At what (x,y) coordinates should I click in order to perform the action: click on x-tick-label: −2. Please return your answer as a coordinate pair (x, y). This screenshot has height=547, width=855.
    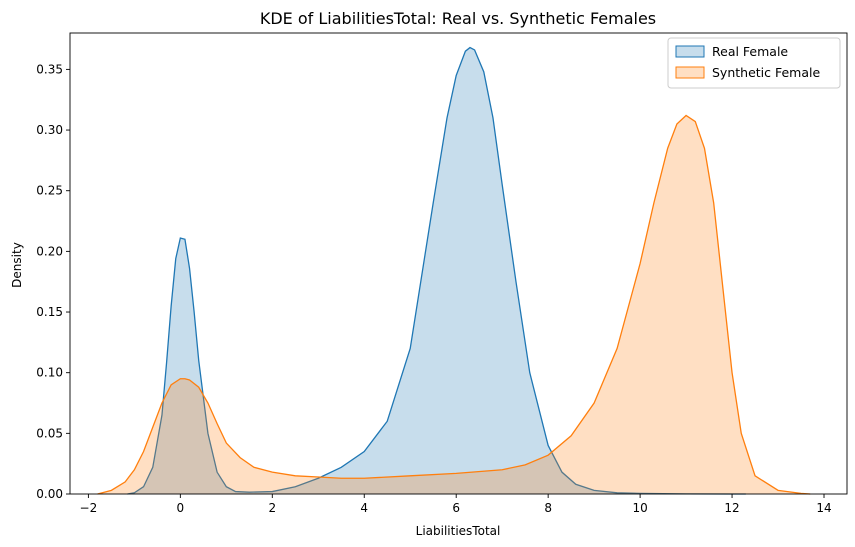
    Looking at the image, I should click on (89, 508).